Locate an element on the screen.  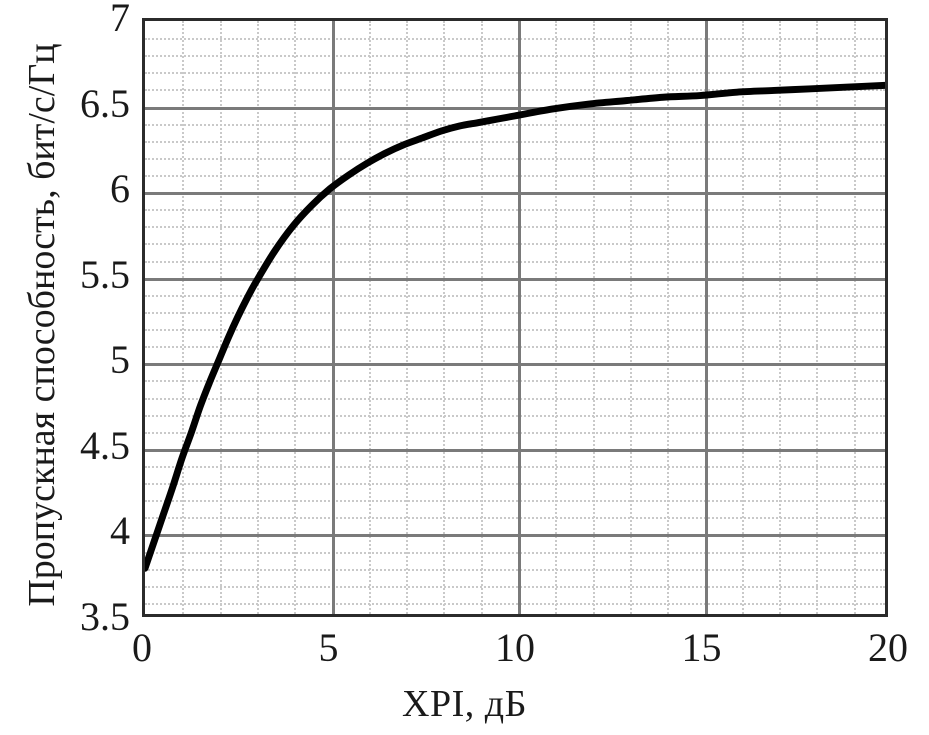
y-axis-title-wrapper: Пропускная способность, бит/с/Гц is located at coordinates (47, 325).